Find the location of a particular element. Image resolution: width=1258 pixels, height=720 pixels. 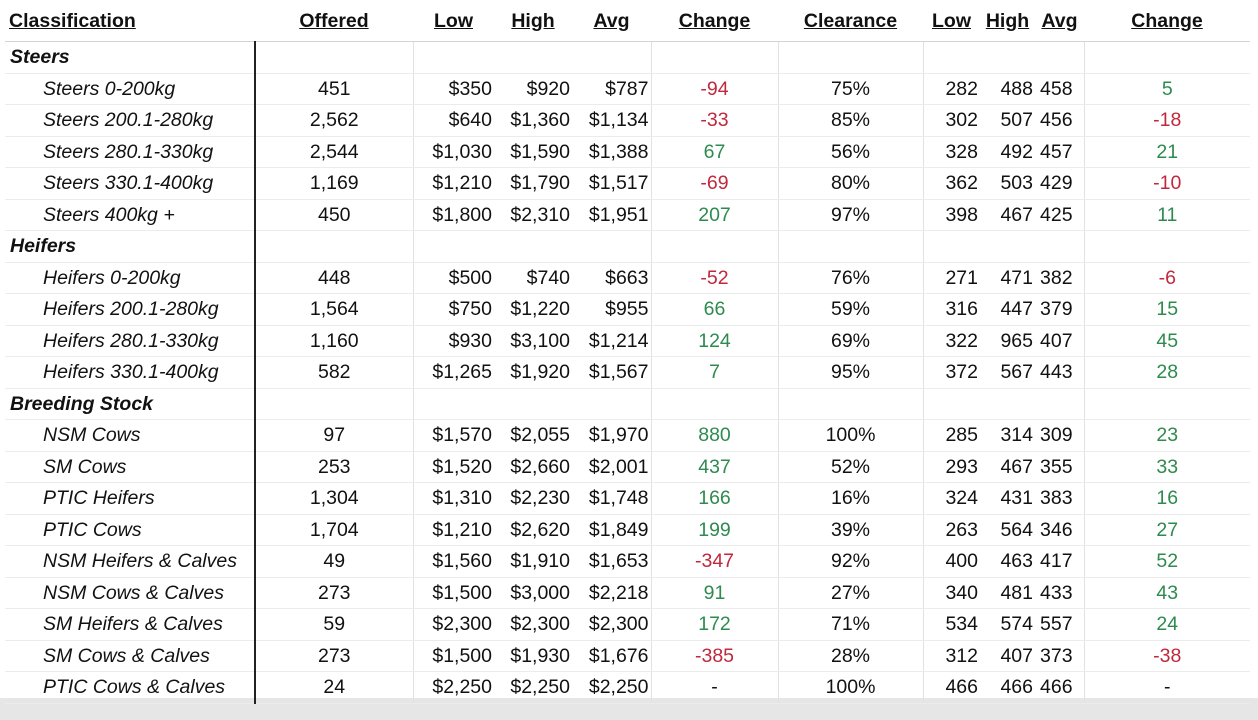

avg-price-cell: $1,970 is located at coordinates (611, 435).